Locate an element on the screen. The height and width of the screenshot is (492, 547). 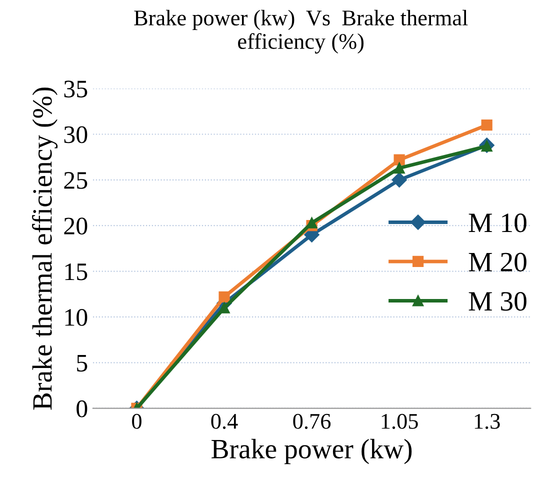
y-tick-label: 10 is located at coordinates (76, 317).